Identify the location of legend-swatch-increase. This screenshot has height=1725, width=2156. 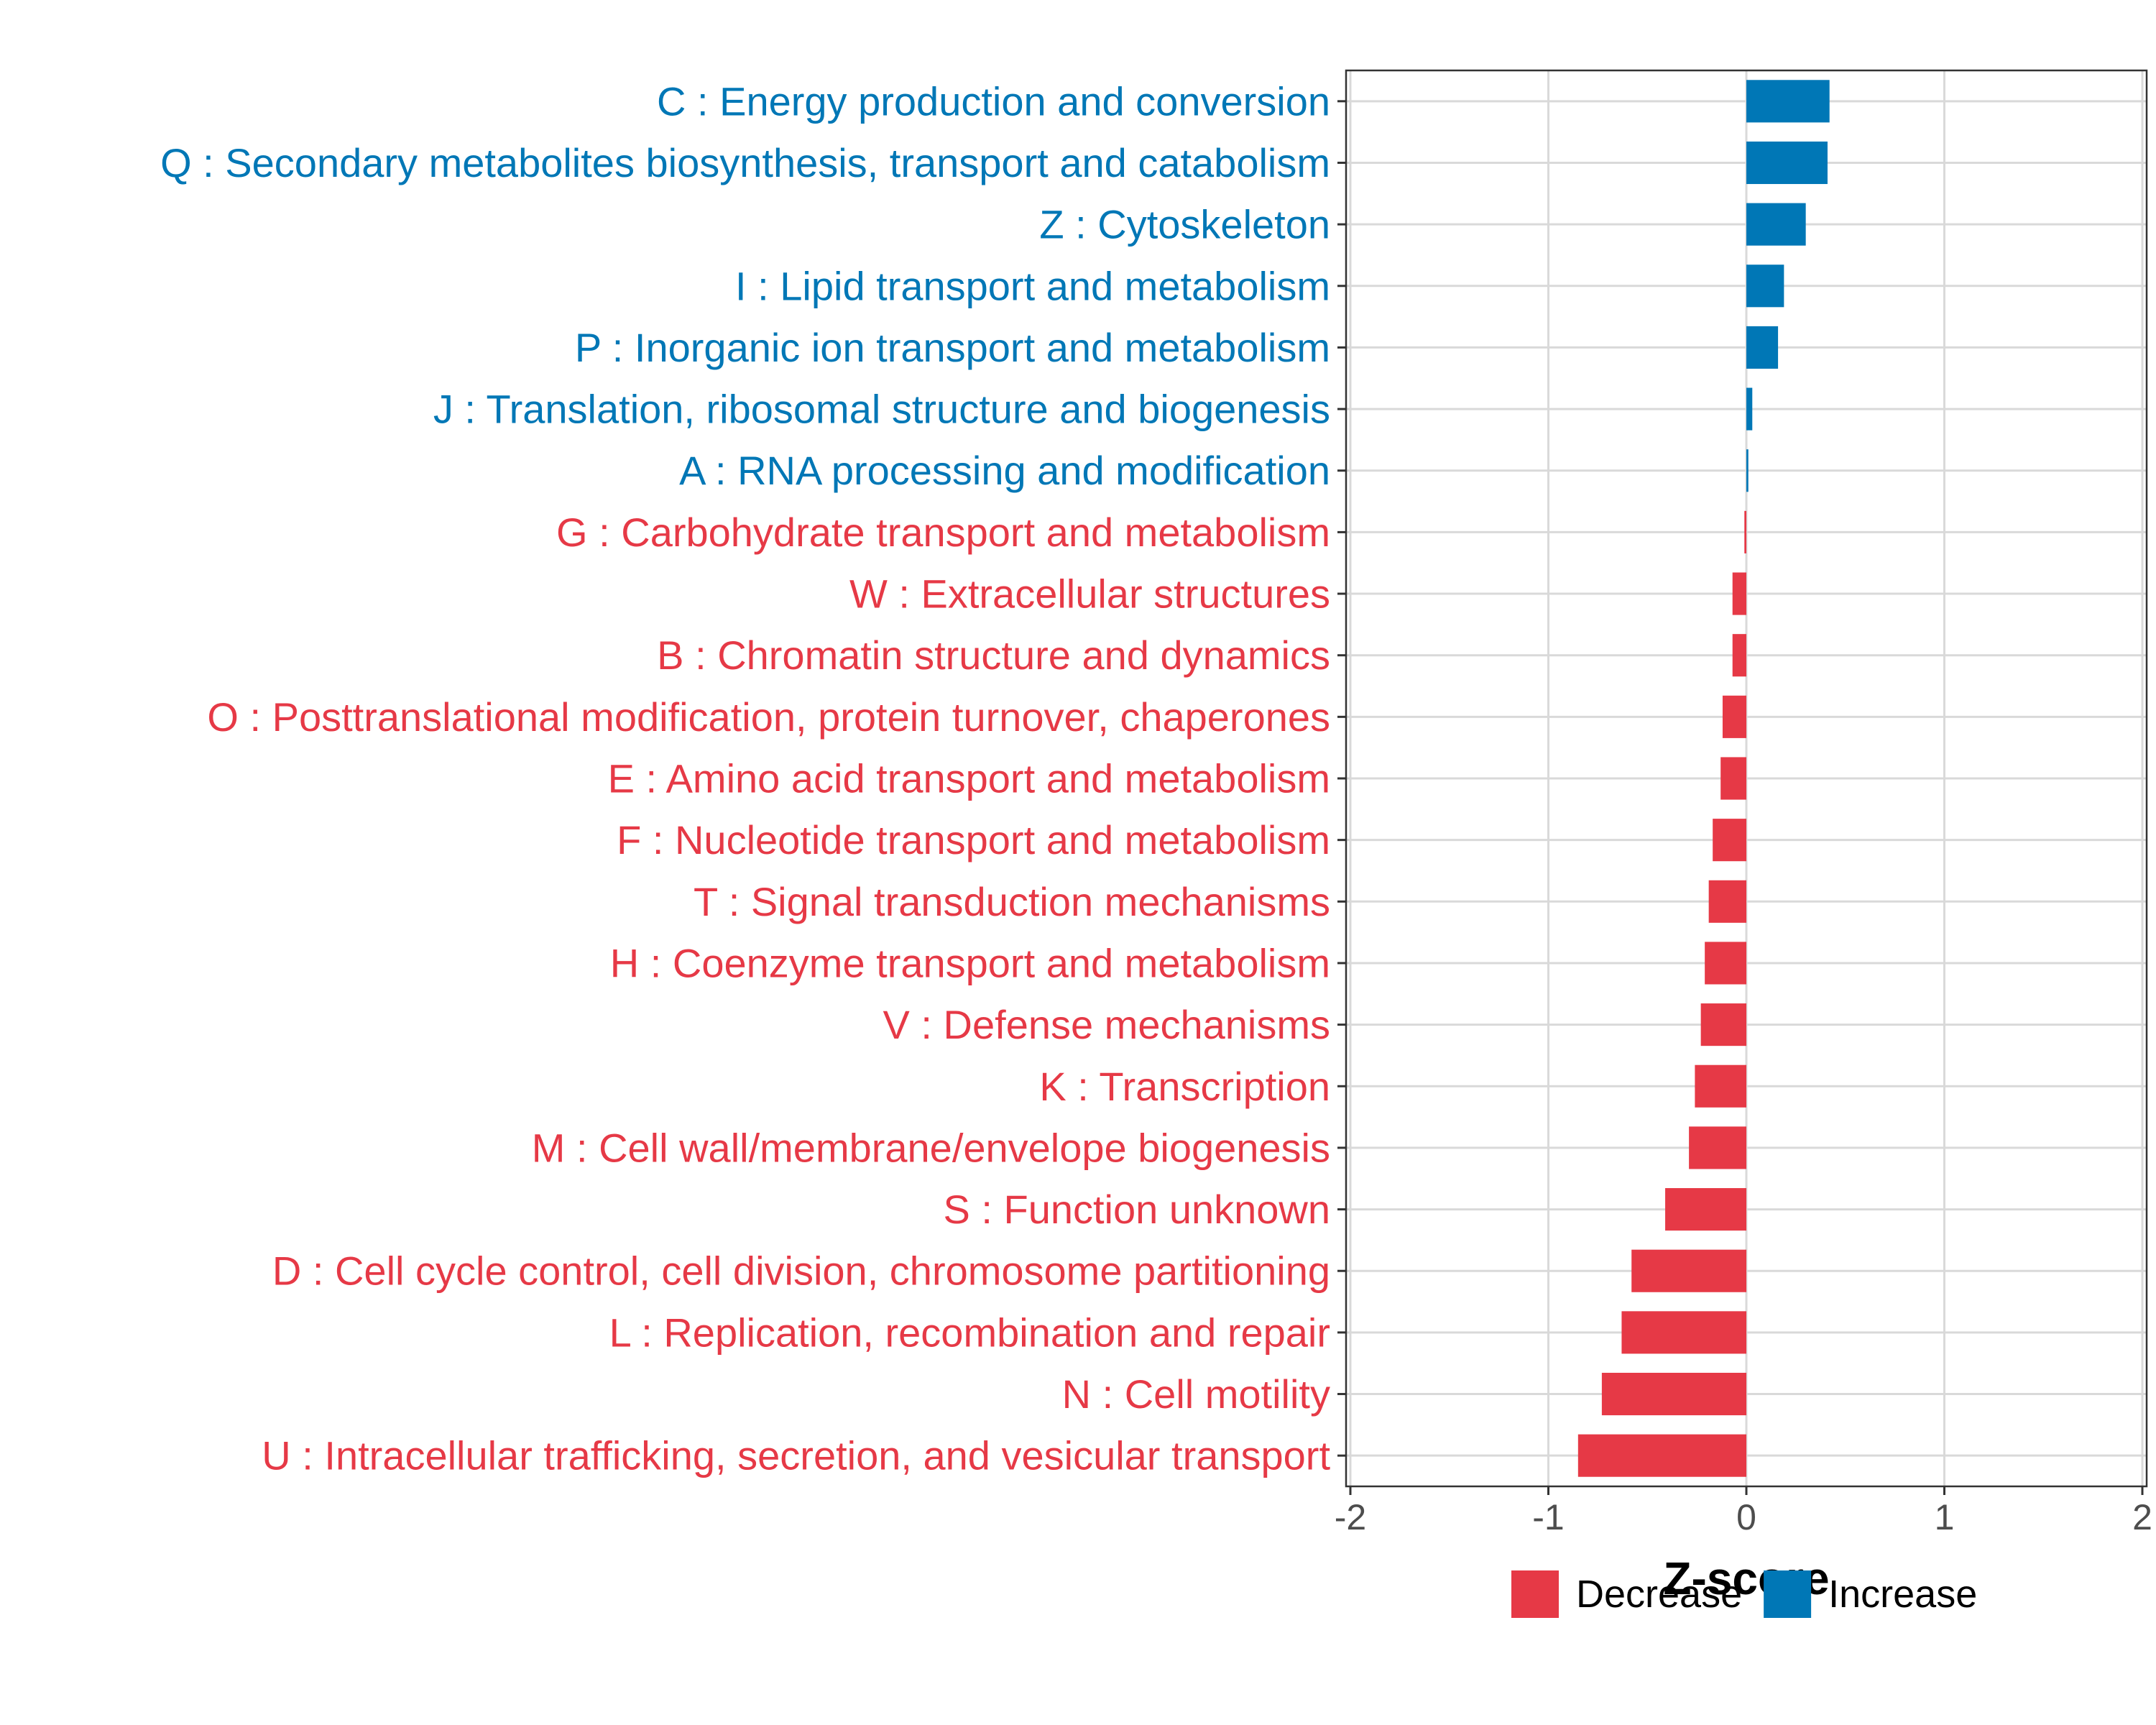
(1788, 1594).